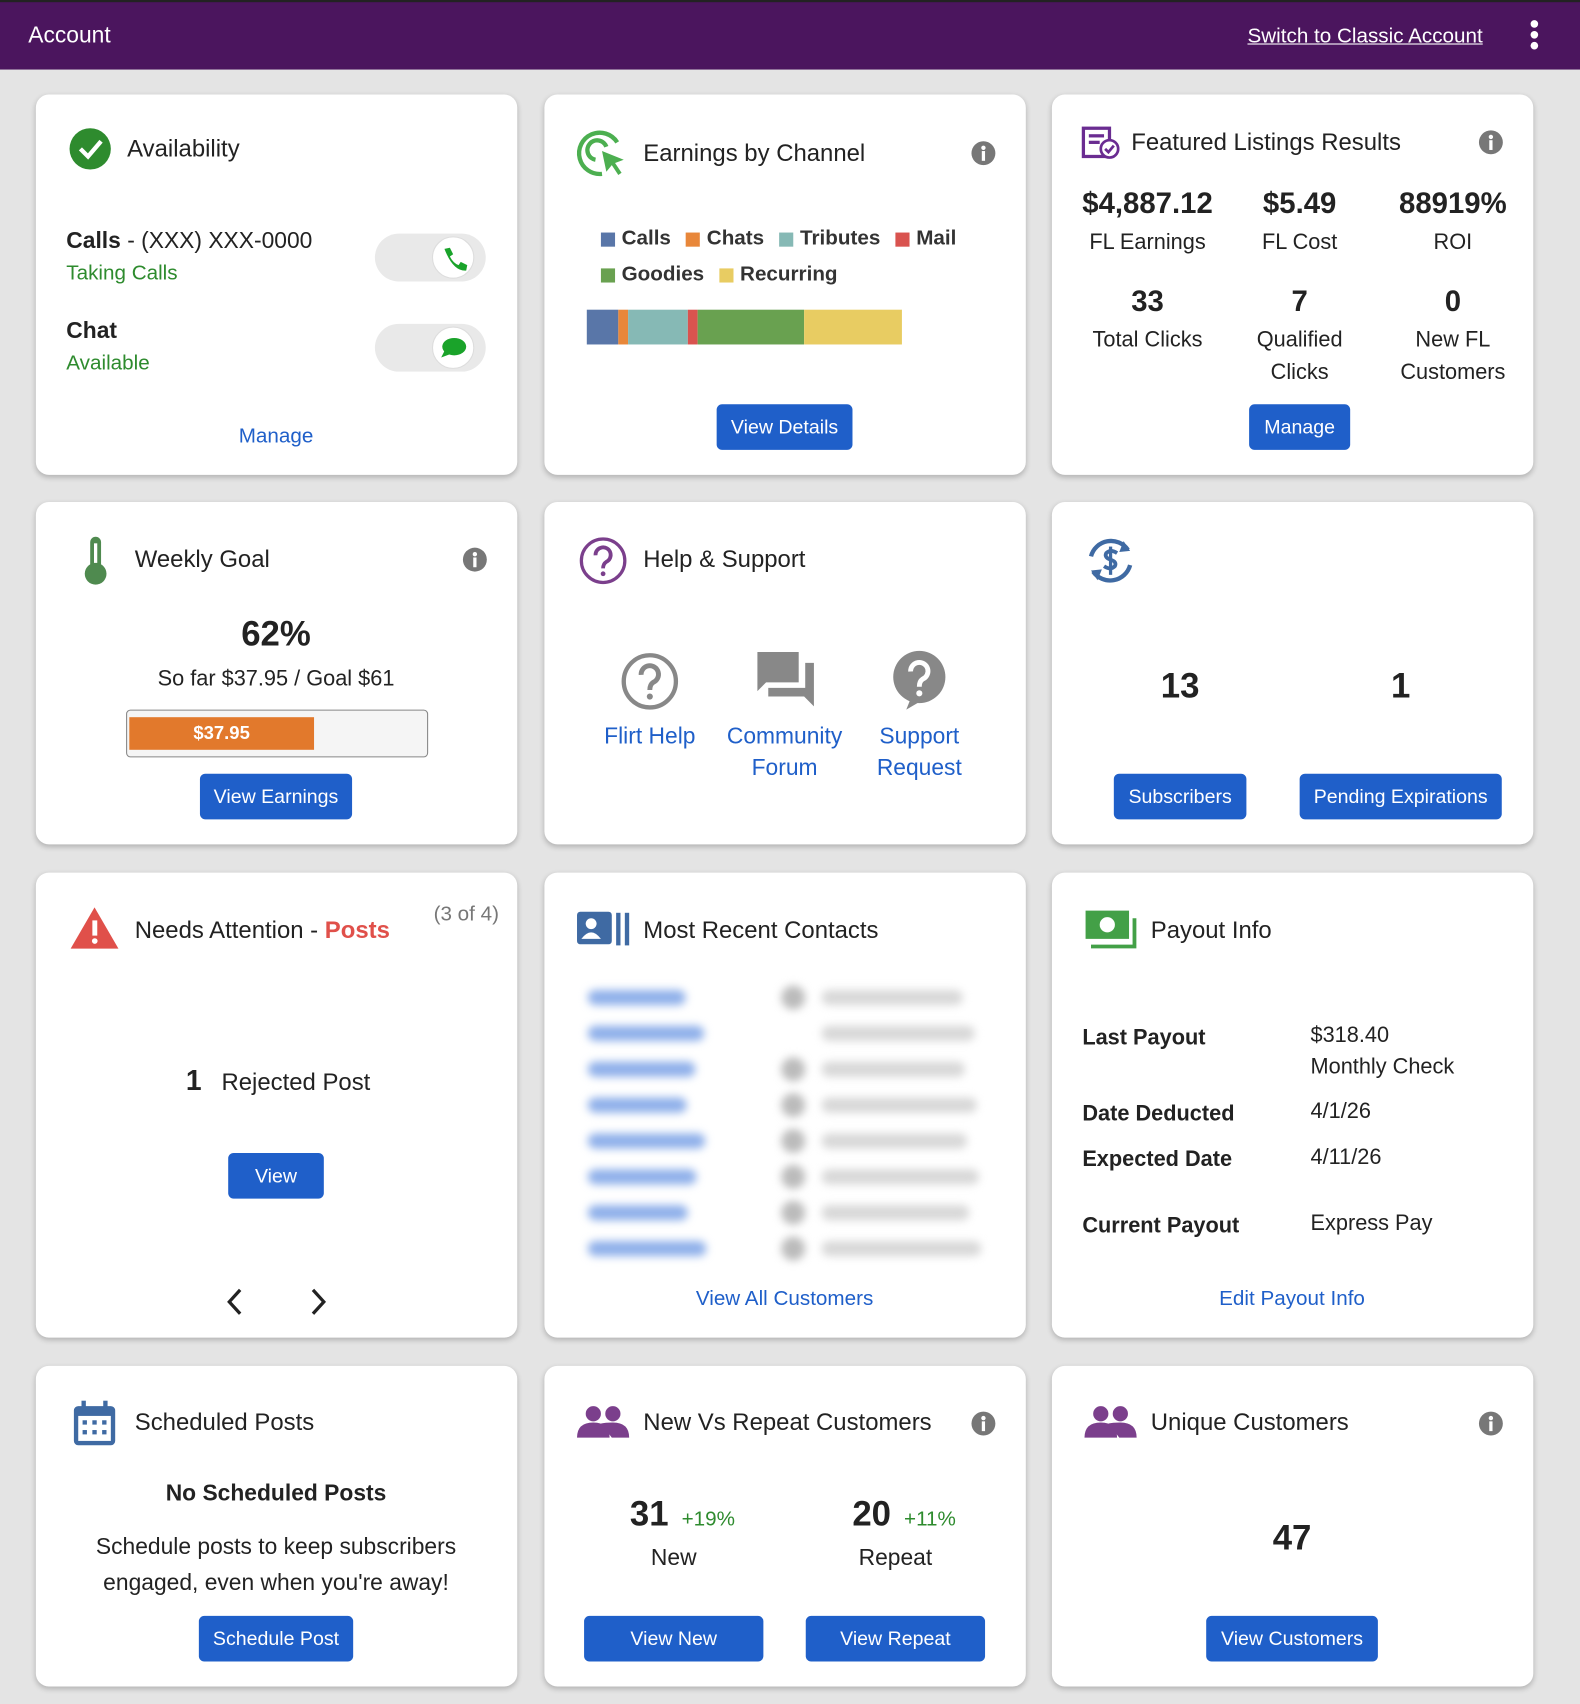 The image size is (1580, 1704). I want to click on stat-count: 31, so click(649, 1514).